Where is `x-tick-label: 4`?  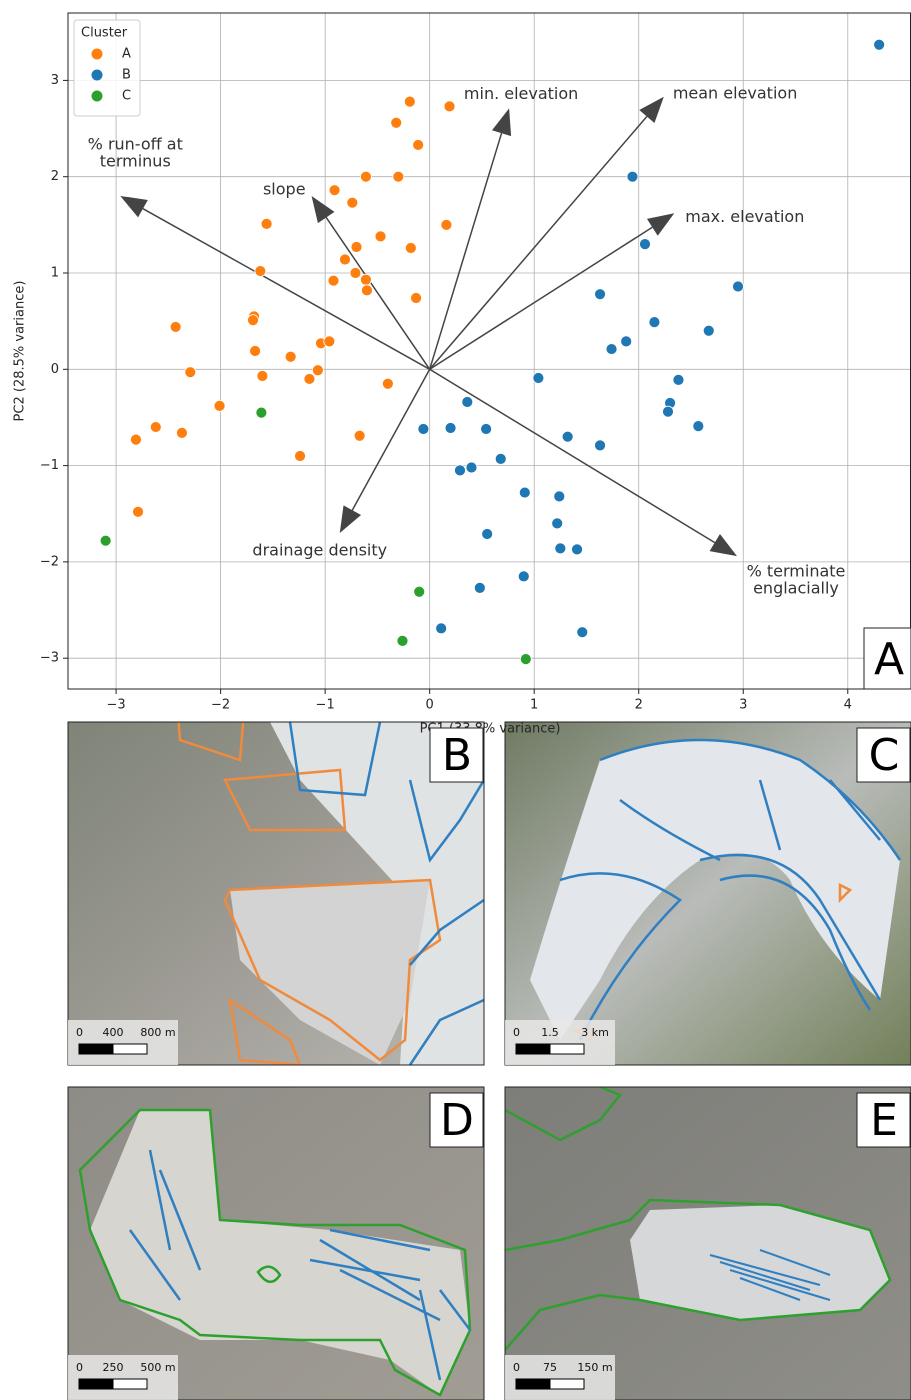 x-tick-label: 4 is located at coordinates (848, 705).